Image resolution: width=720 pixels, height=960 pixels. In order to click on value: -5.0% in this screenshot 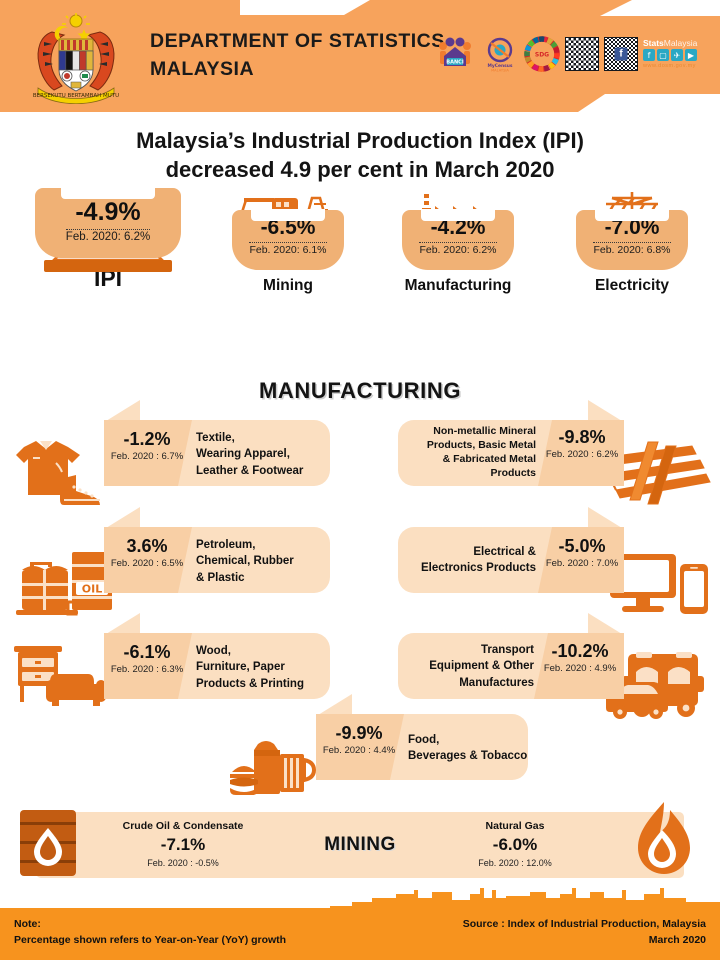, I will do `click(582, 546)`.